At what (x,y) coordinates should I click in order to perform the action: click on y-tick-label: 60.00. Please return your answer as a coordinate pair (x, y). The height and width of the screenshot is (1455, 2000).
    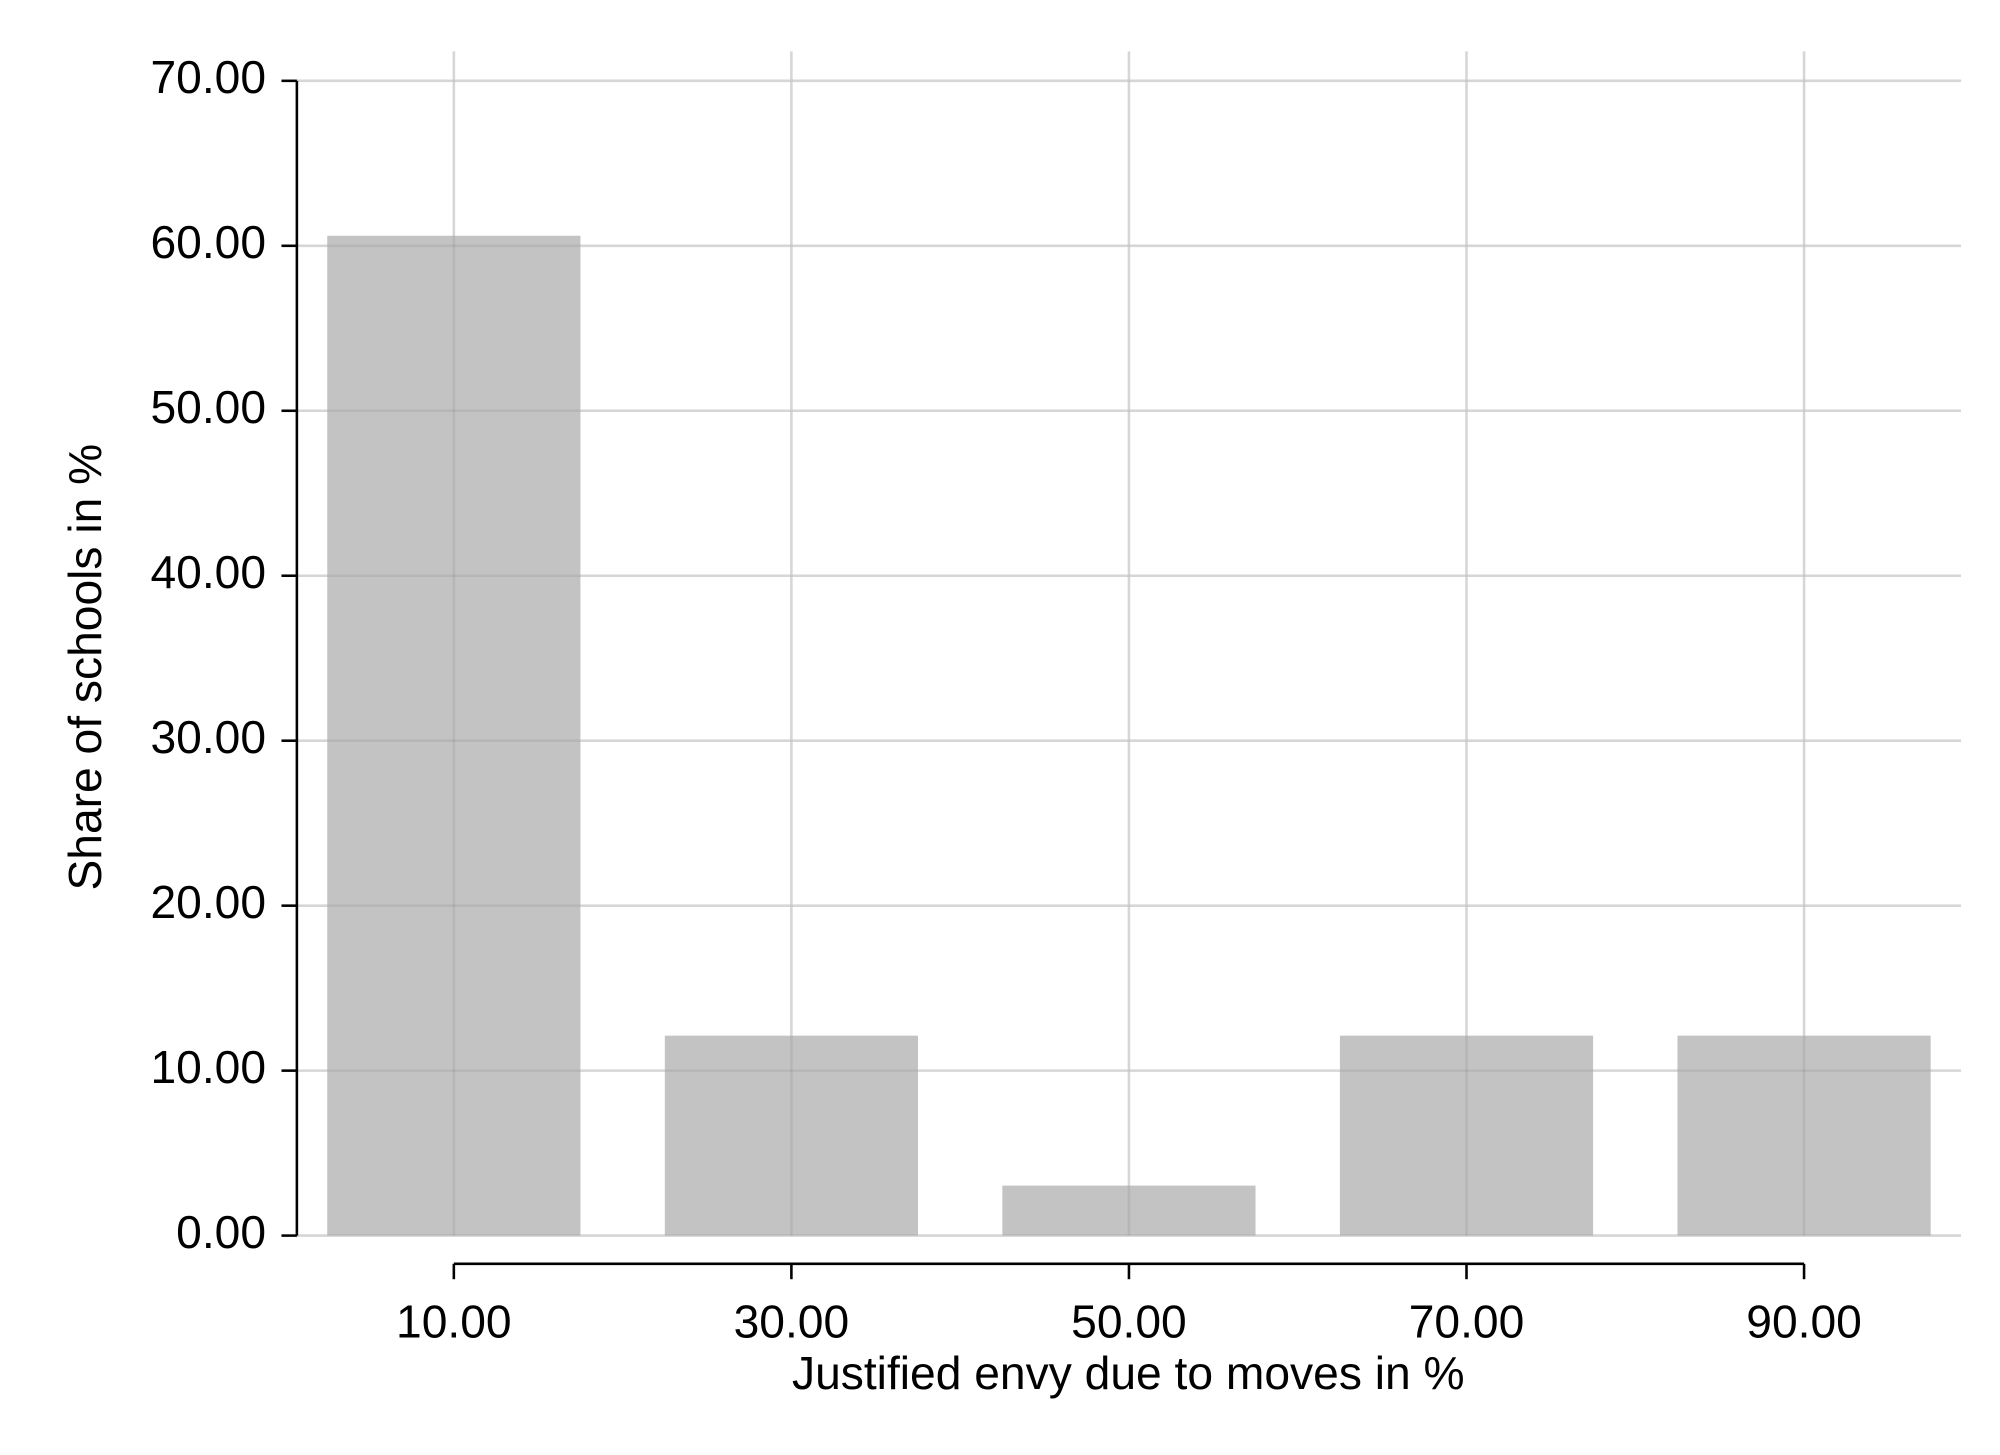
    Looking at the image, I should click on (208, 242).